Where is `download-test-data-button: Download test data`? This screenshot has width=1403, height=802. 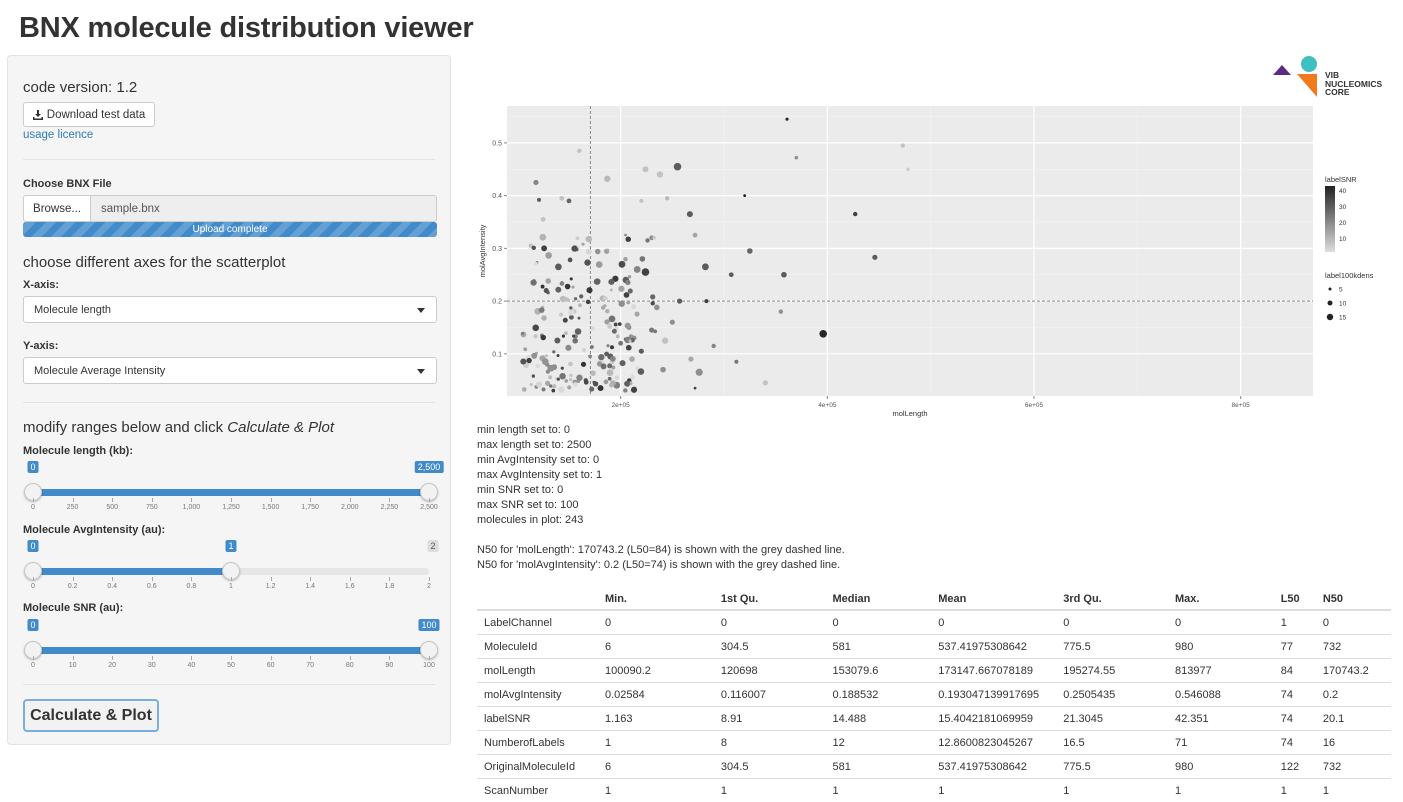
download-test-data-button: Download test data is located at coordinates (89, 114).